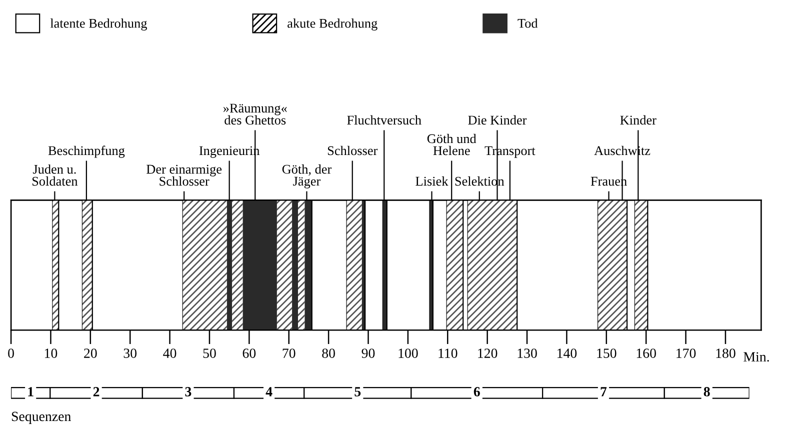 Image resolution: width=793 pixels, height=439 pixels. I want to click on series-label: 6, so click(477, 391).